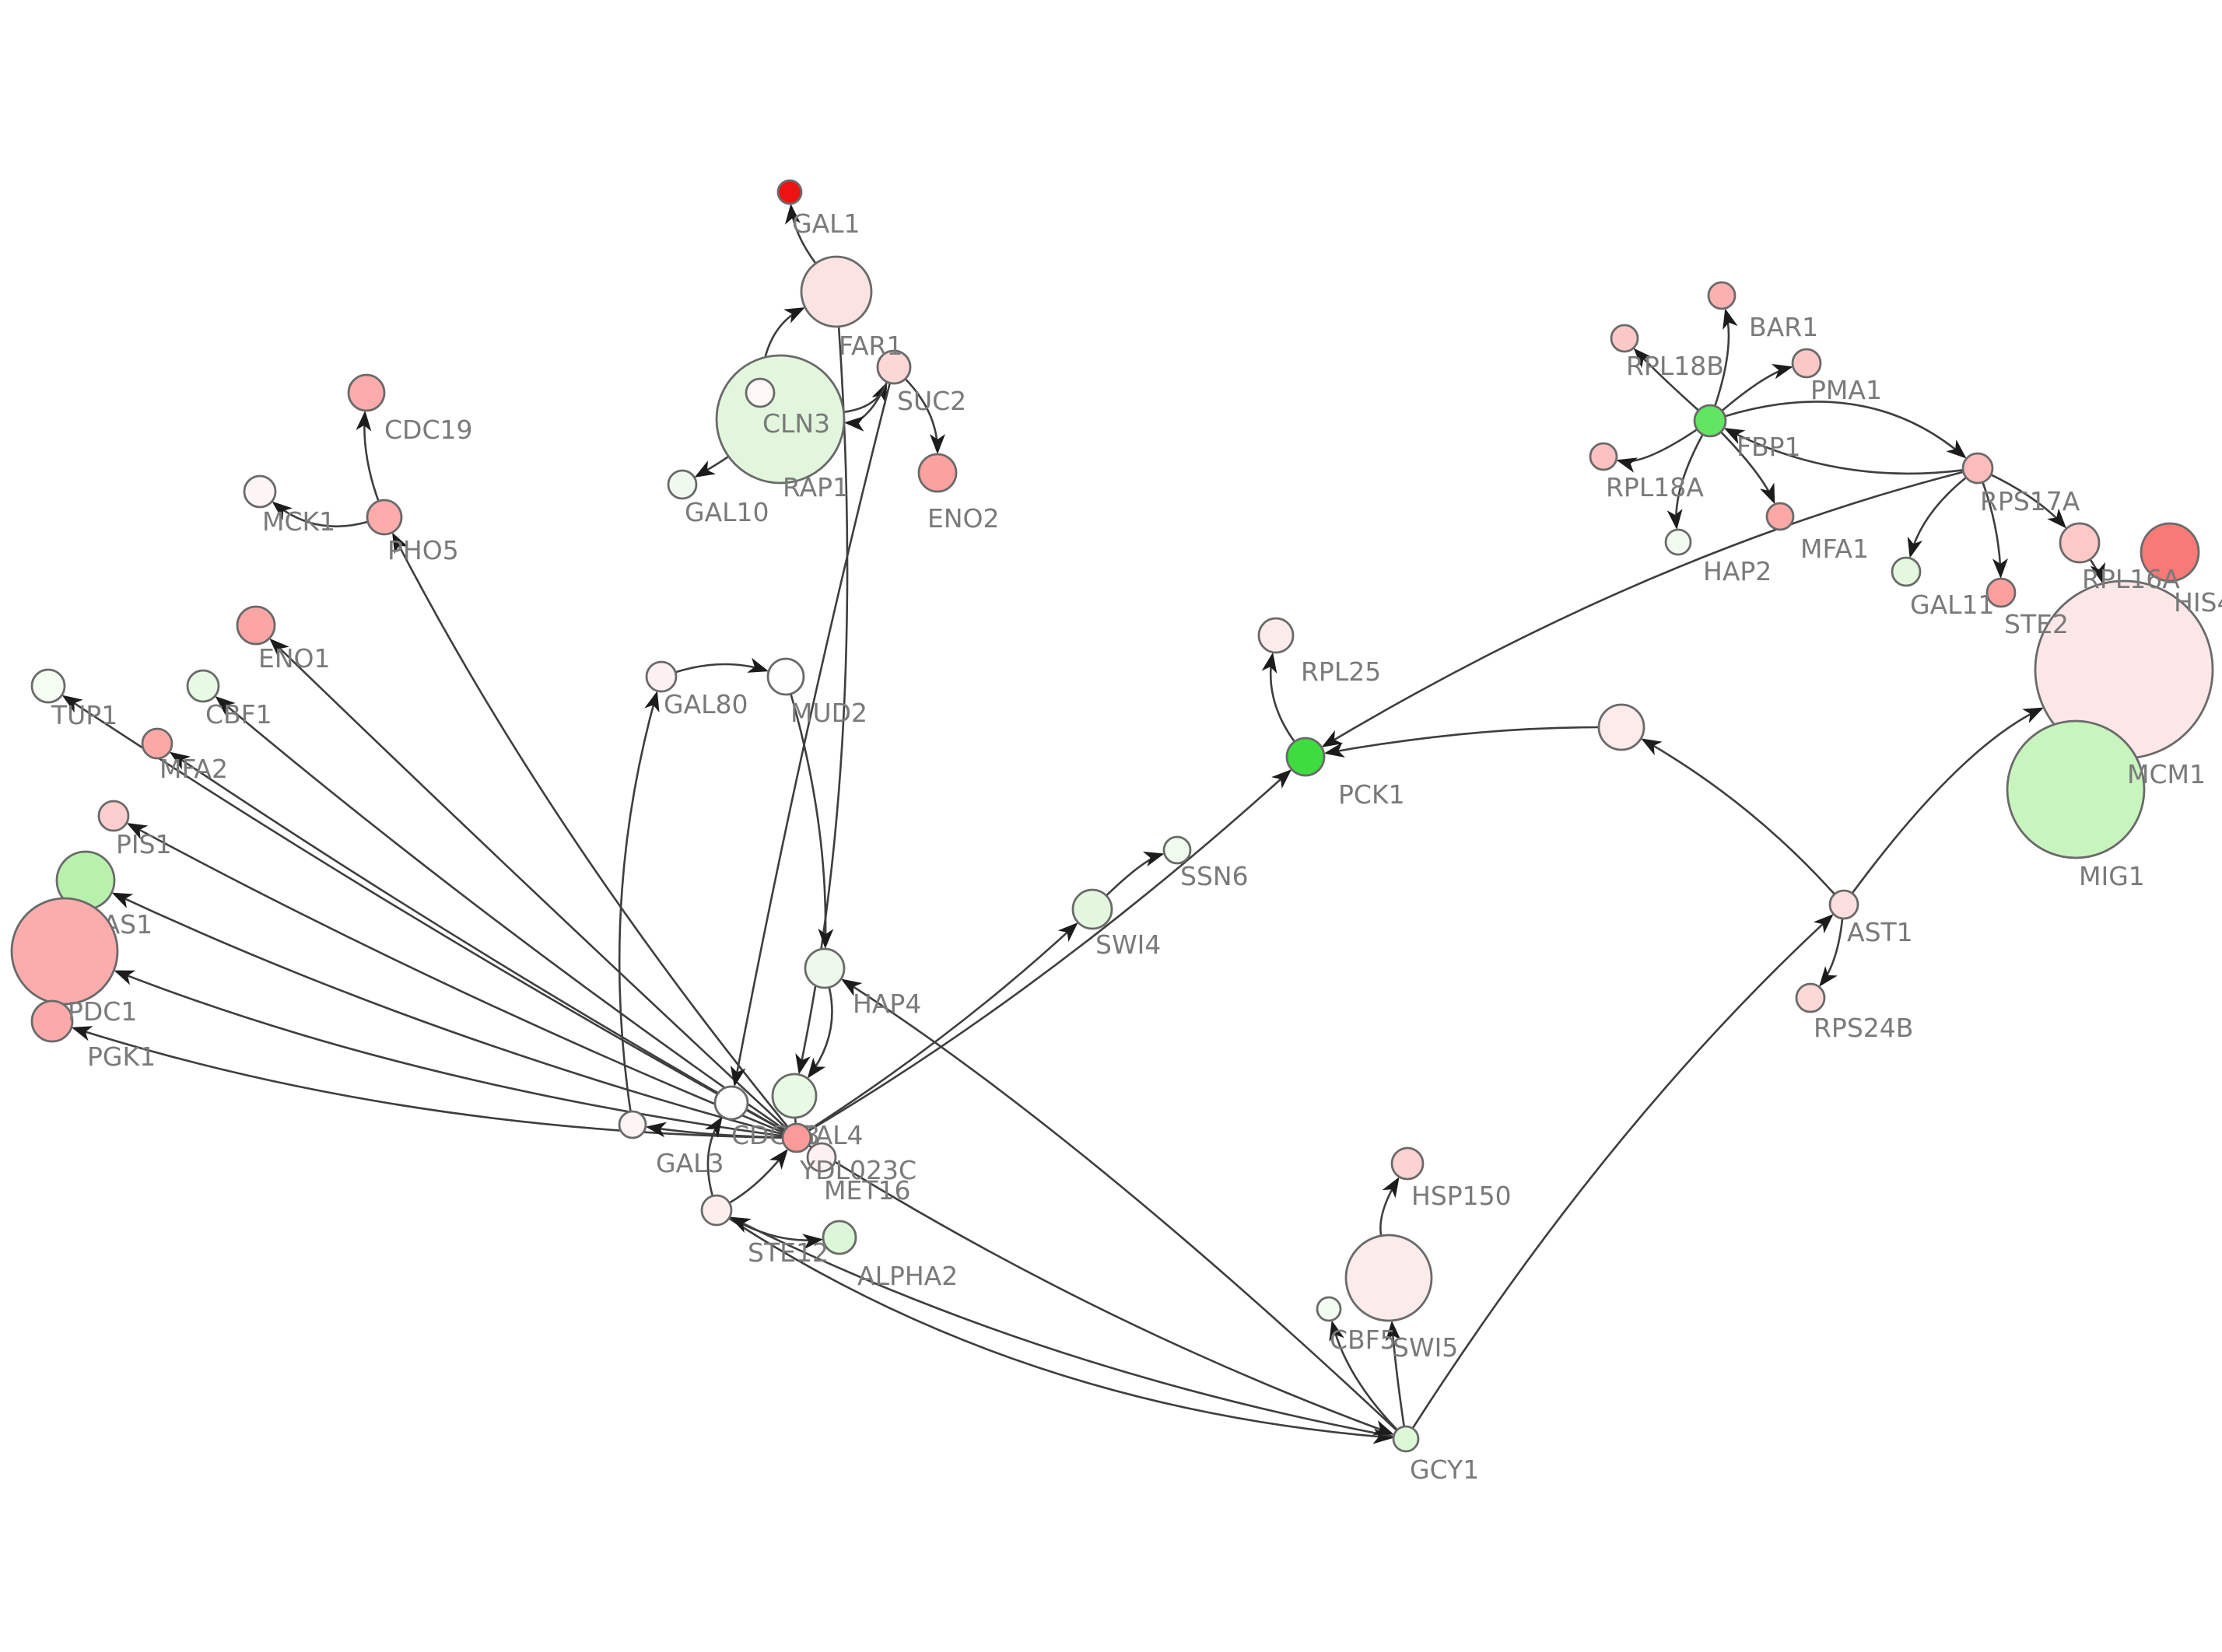  Describe the element at coordinates (924, 416) in the screenshot. I see `edge-SUC2-ENO2` at that location.